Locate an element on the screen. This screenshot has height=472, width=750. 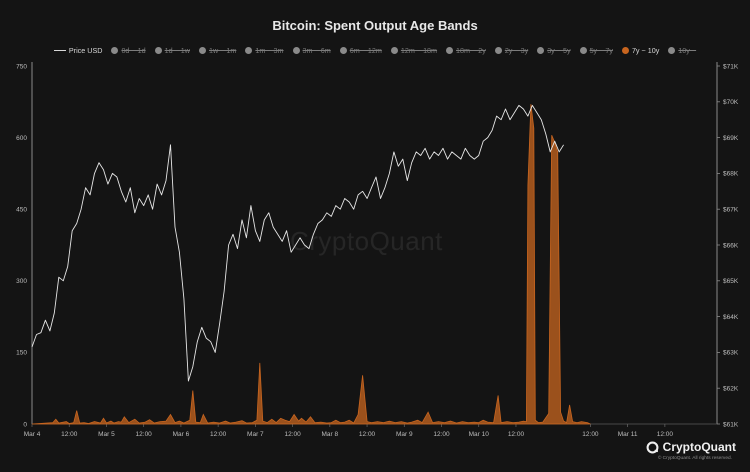
x-tick-label: Mar 5 is located at coordinates (106, 434).